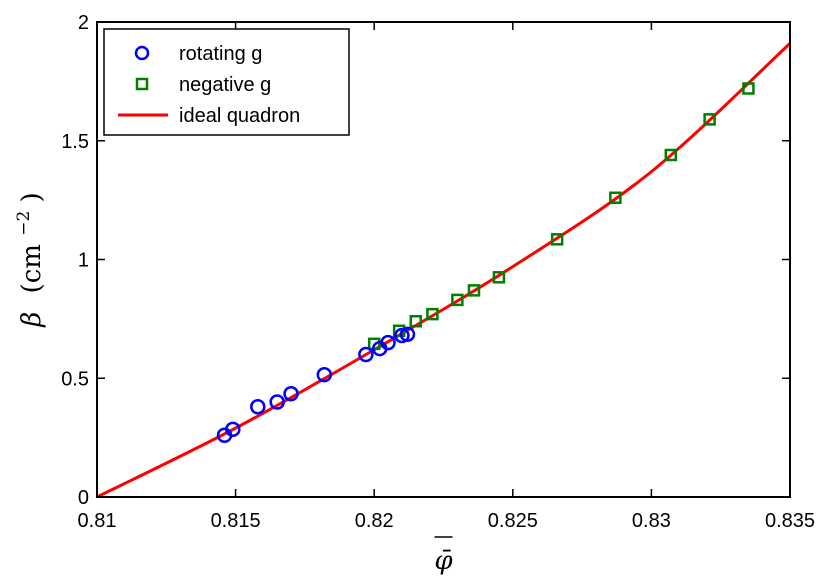  Describe the element at coordinates (97, 521) in the screenshot. I see `x-tick-label: 0.81` at that location.